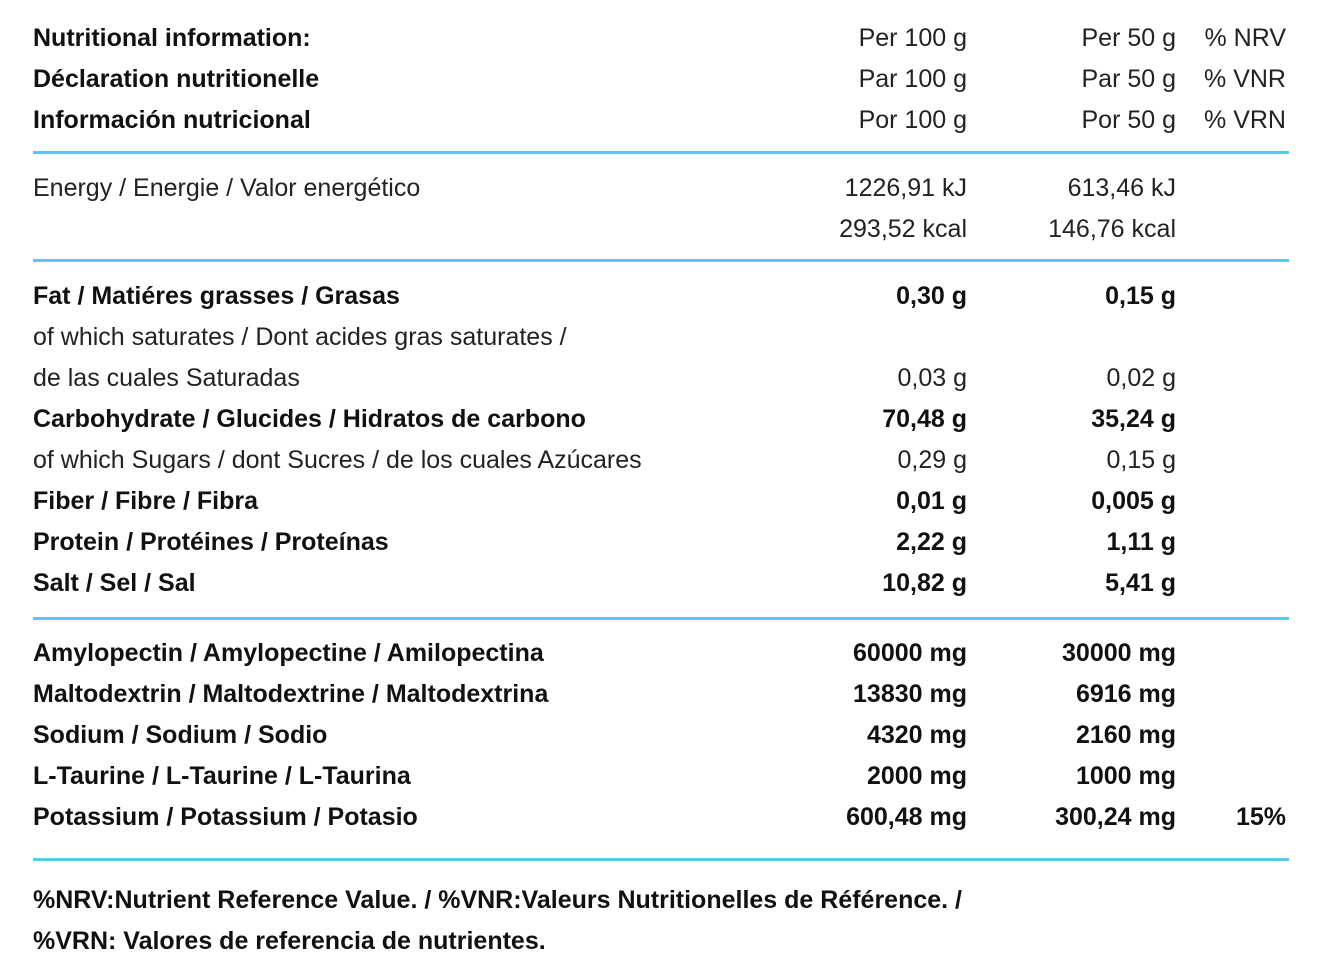 This screenshot has width=1317, height=975. I want to click on row-per50: 0,02 g, so click(1141, 378).